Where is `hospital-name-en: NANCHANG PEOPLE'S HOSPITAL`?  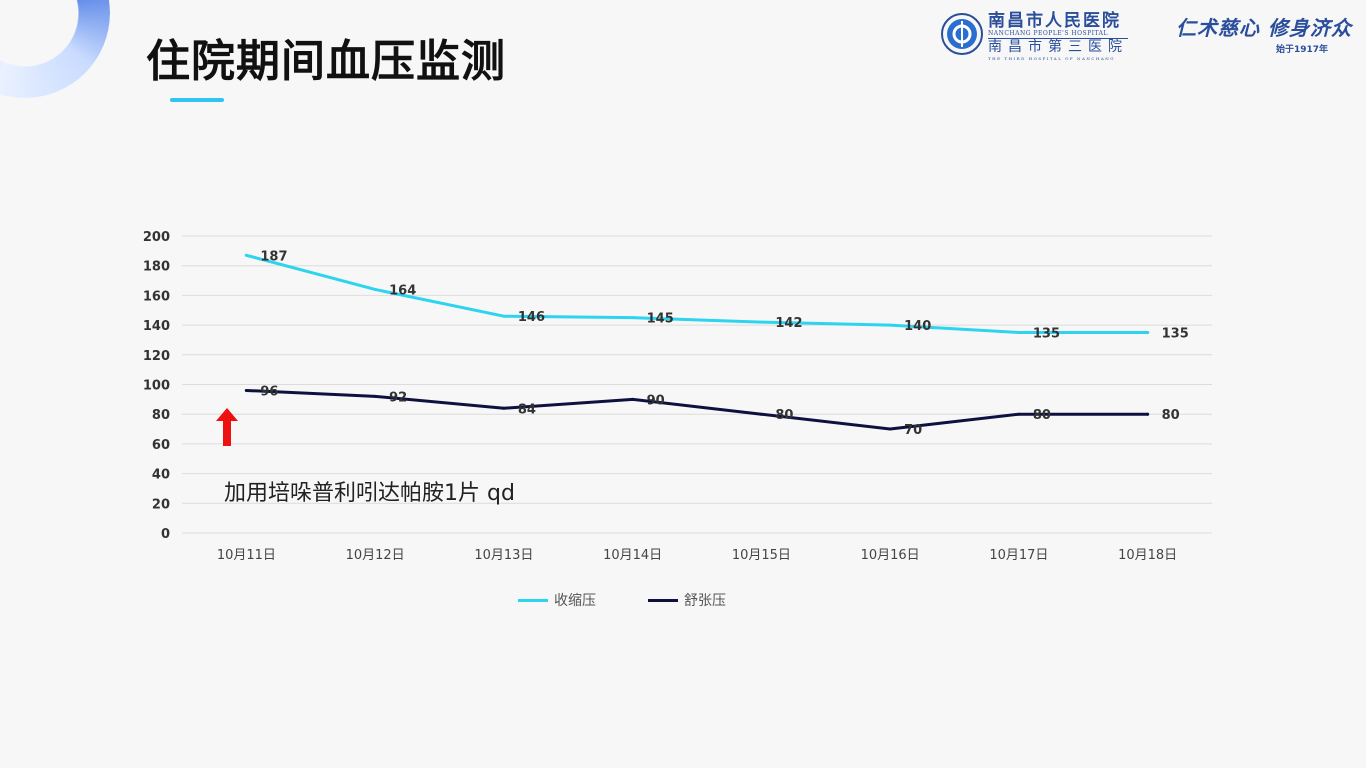
hospital-name-en: NANCHANG PEOPLE'S HOSPITAL is located at coordinates (1058, 34).